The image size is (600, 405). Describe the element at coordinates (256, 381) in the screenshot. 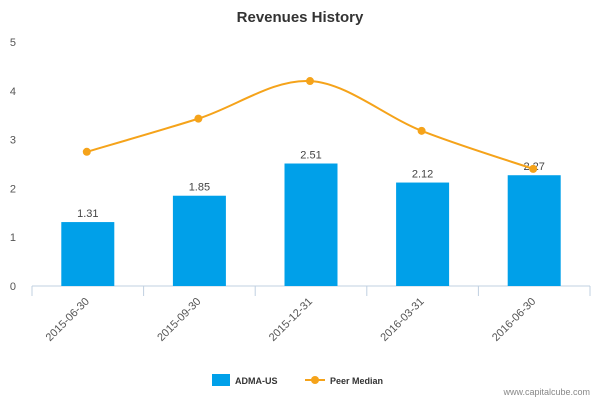

I see `legend-label-adma-us: ADMA-US` at that location.